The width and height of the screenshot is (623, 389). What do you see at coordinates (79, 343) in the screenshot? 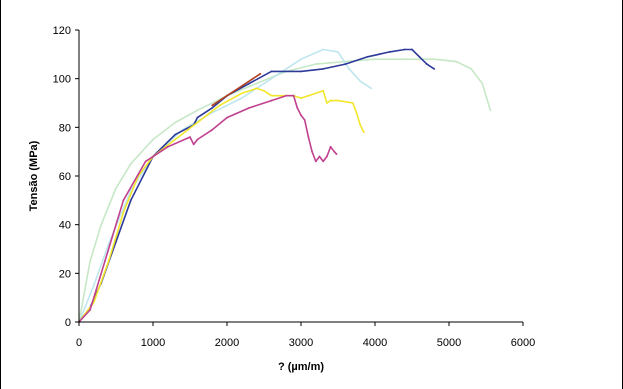
I see `x-tick-label: 0` at bounding box center [79, 343].